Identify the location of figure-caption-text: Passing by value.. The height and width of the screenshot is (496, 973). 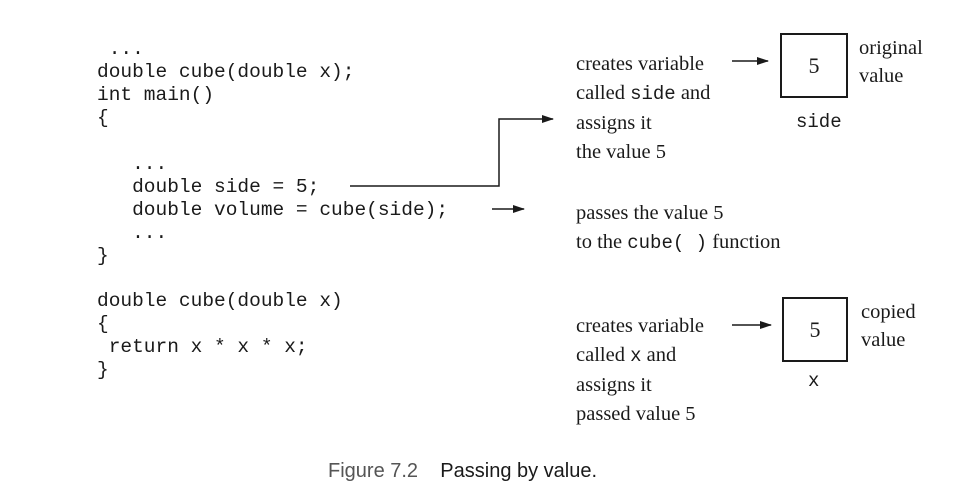
(519, 471).